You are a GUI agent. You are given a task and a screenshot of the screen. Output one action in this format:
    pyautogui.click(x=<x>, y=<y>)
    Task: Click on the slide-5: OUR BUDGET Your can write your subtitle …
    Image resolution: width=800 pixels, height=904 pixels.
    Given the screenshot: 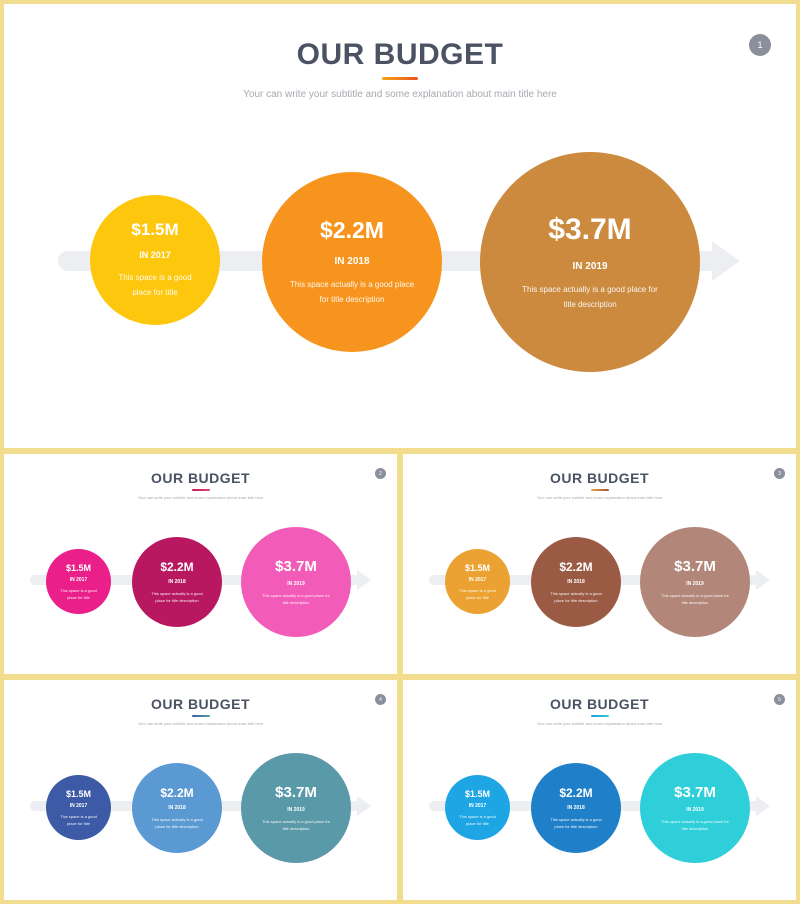 What is the action you would take?
    pyautogui.click(x=599, y=790)
    